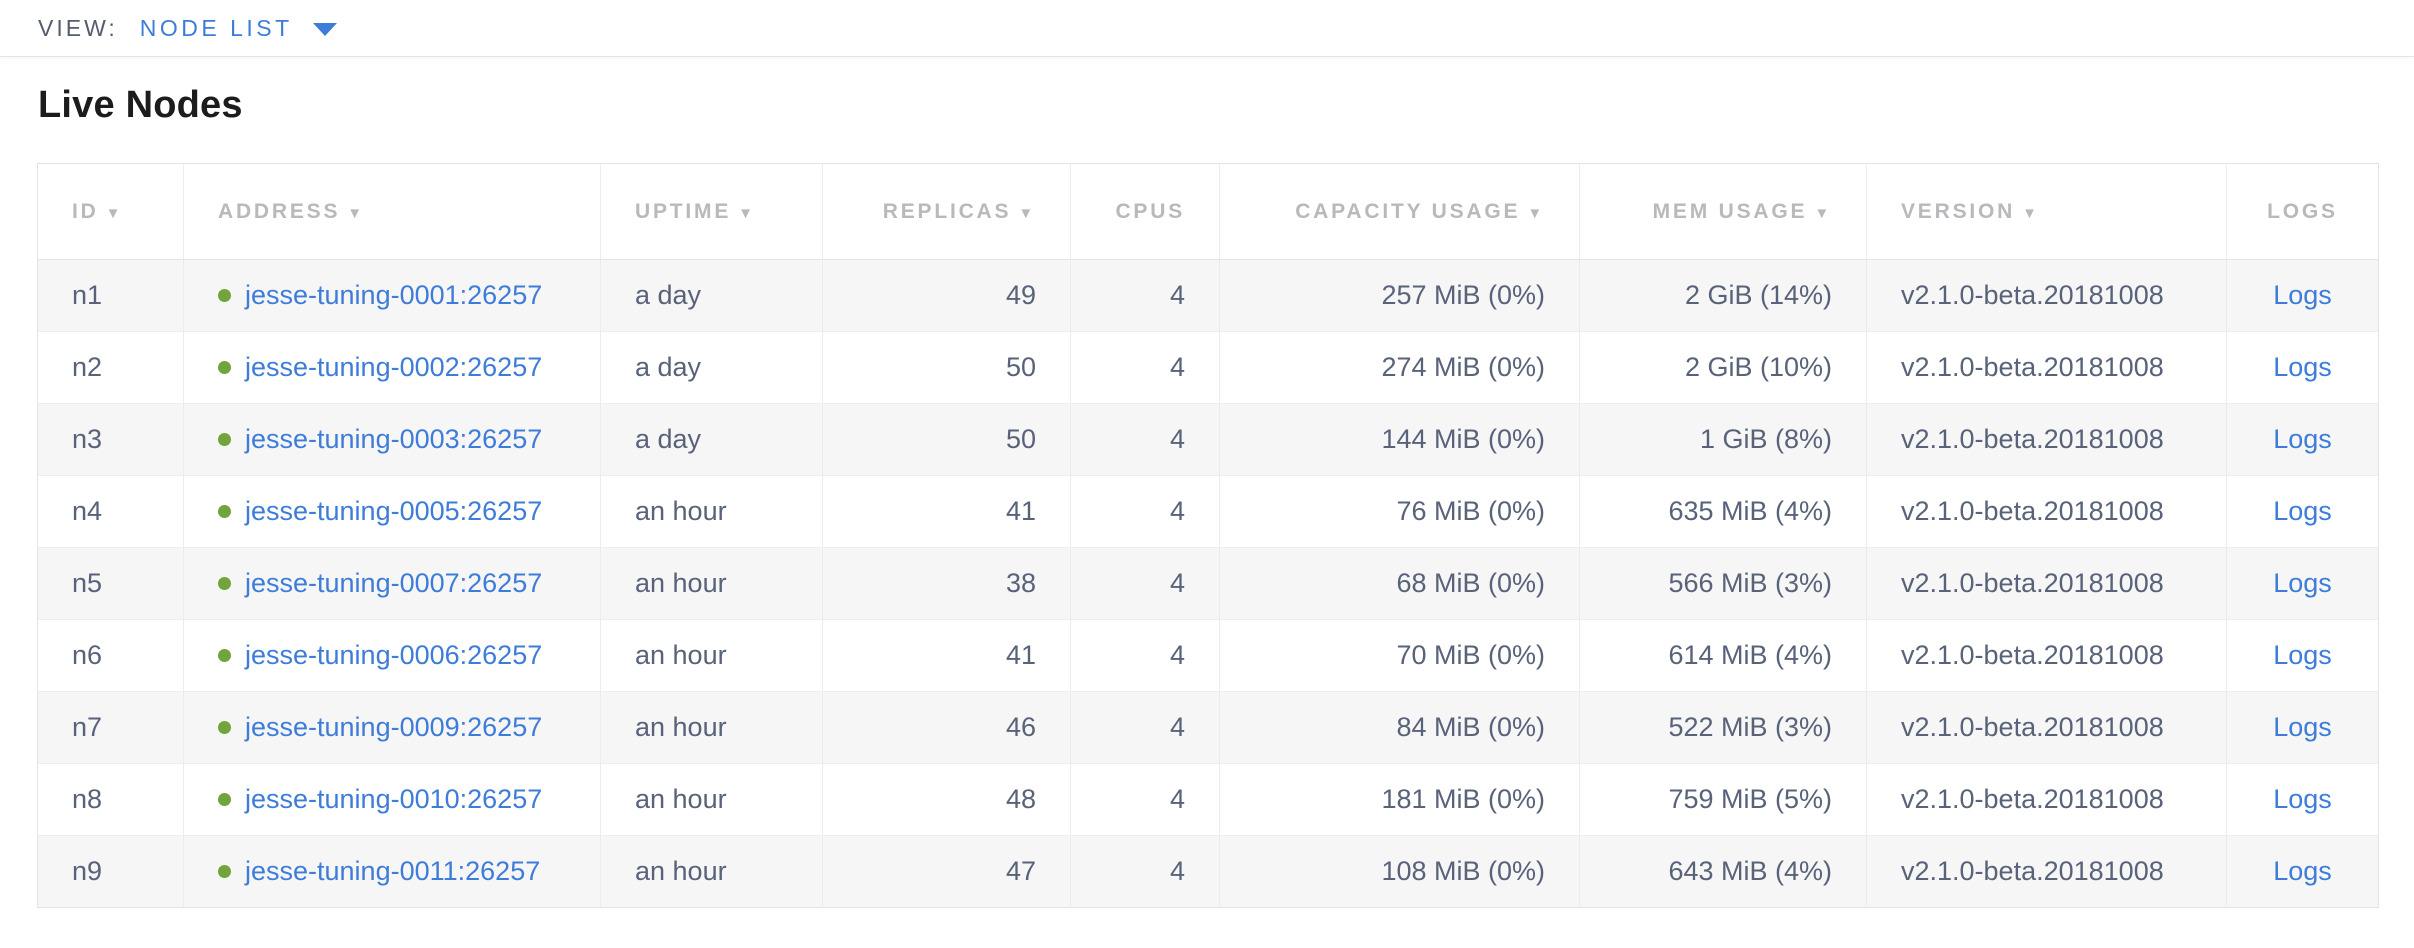  What do you see at coordinates (2302, 211) in the screenshot?
I see `column-header-logs: LOGS` at bounding box center [2302, 211].